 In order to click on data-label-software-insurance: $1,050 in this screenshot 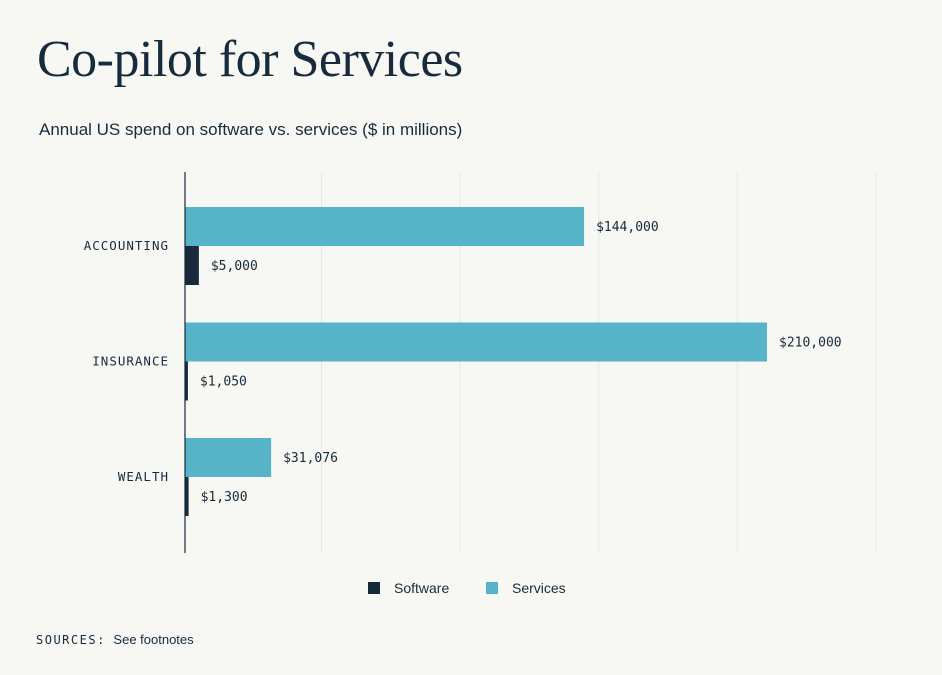, I will do `click(223, 382)`.